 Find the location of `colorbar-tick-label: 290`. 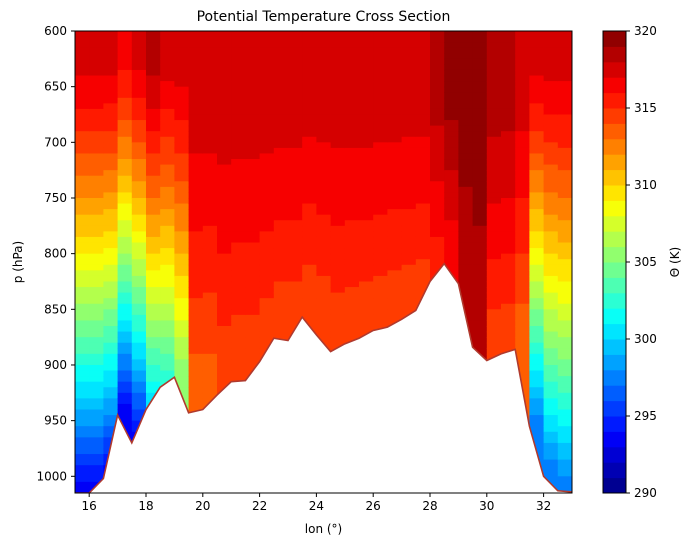

colorbar-tick-label: 290 is located at coordinates (645, 493).